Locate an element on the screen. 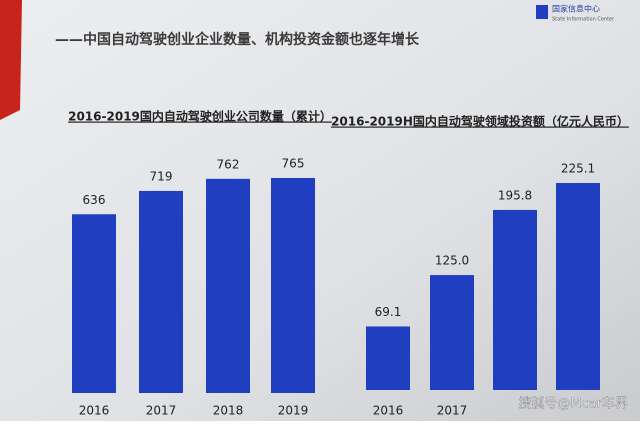  value-label: 195.8 is located at coordinates (515, 195).